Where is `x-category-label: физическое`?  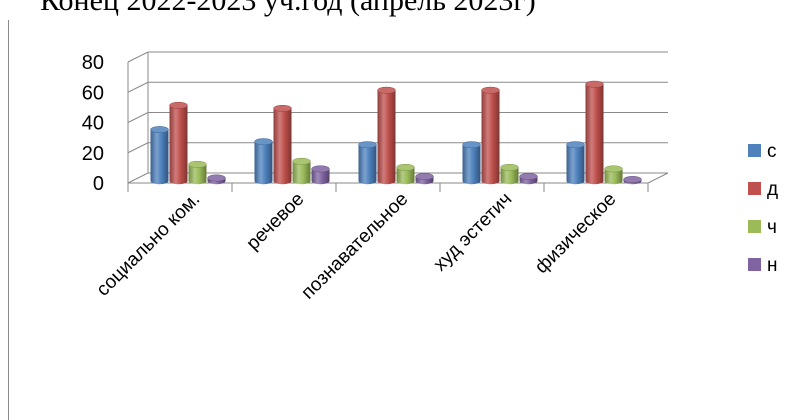
x-category-label: физическое is located at coordinates (575, 233).